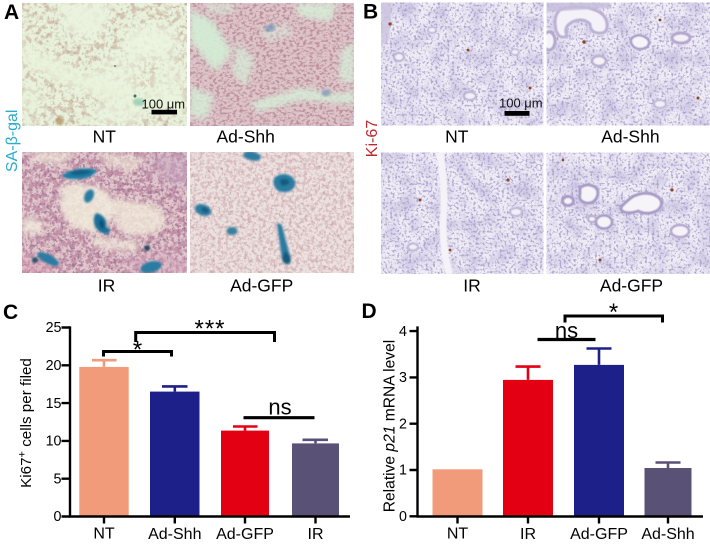 The width and height of the screenshot is (710, 544). Describe the element at coordinates (403, 424) in the screenshot. I see `svg-text: 2` at that location.